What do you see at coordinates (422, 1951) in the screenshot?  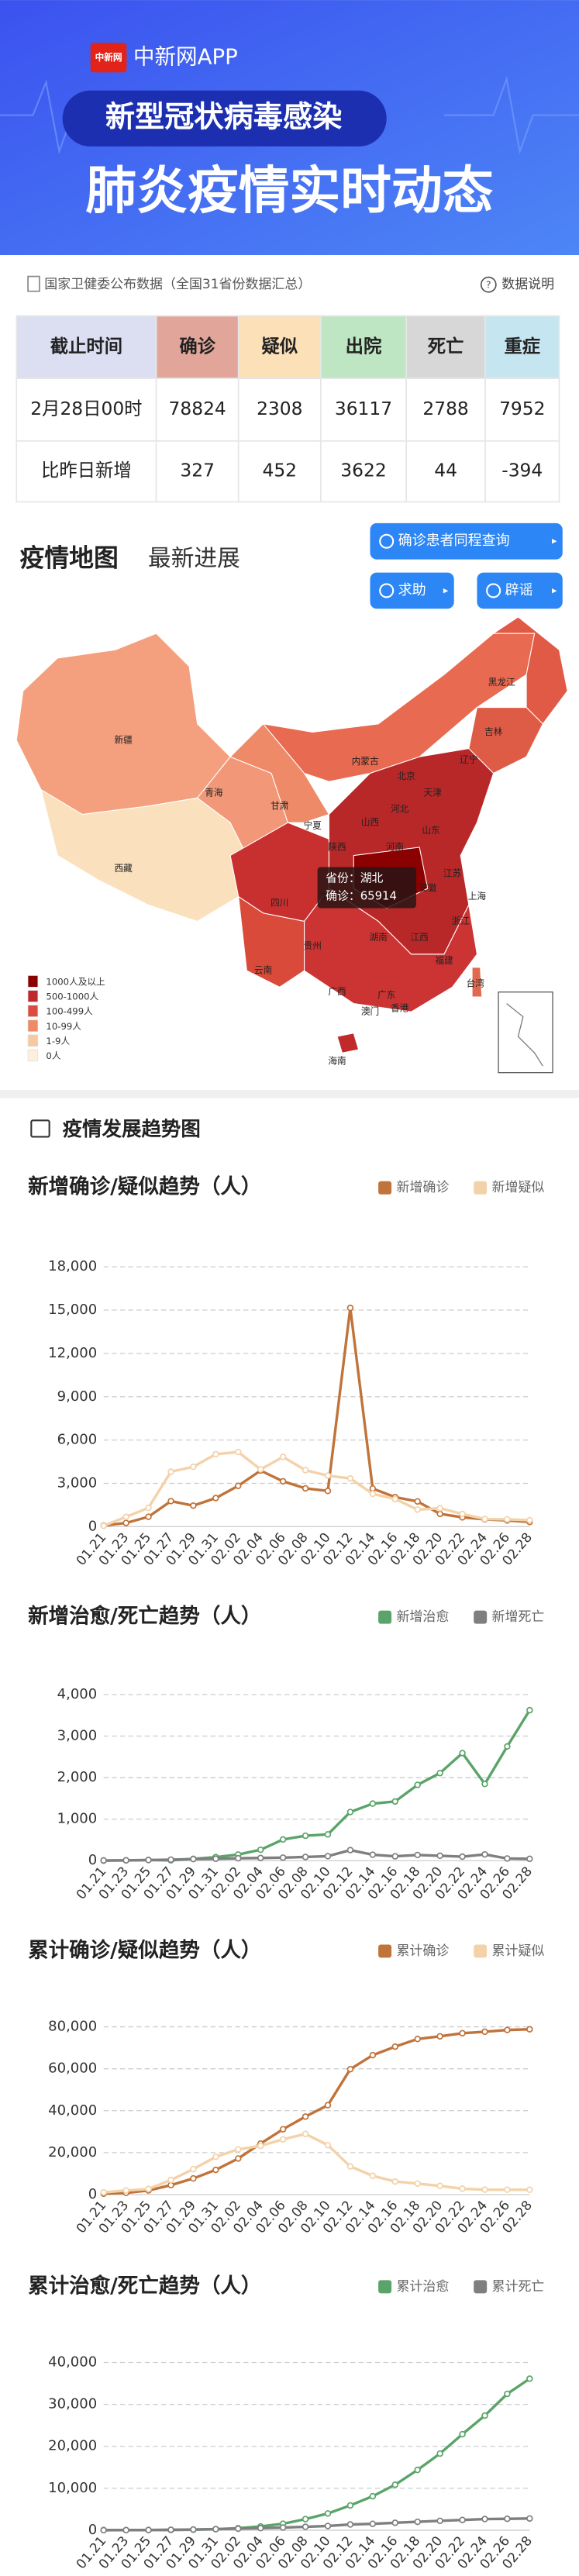 I see `legend-label: 累计确诊` at bounding box center [422, 1951].